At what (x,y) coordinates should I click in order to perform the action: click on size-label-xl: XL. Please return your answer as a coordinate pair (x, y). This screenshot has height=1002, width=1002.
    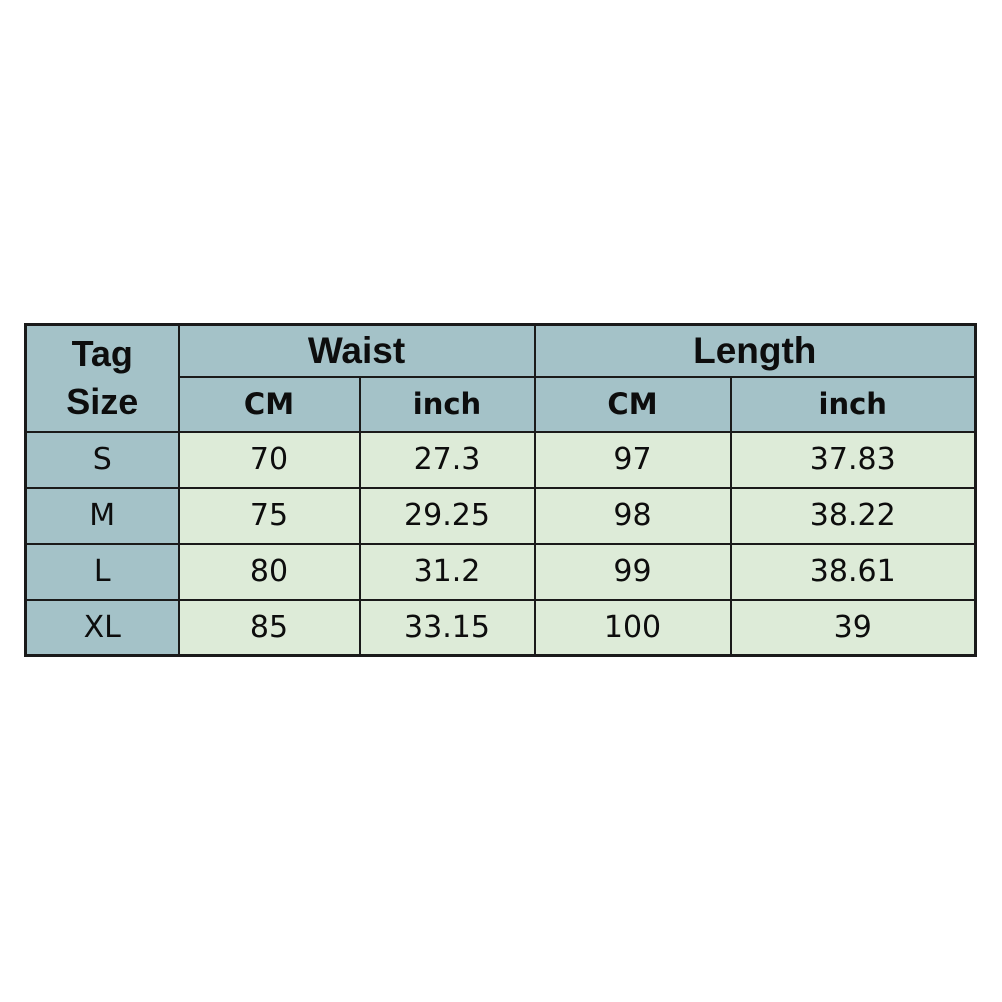
    Looking at the image, I should click on (102, 627).